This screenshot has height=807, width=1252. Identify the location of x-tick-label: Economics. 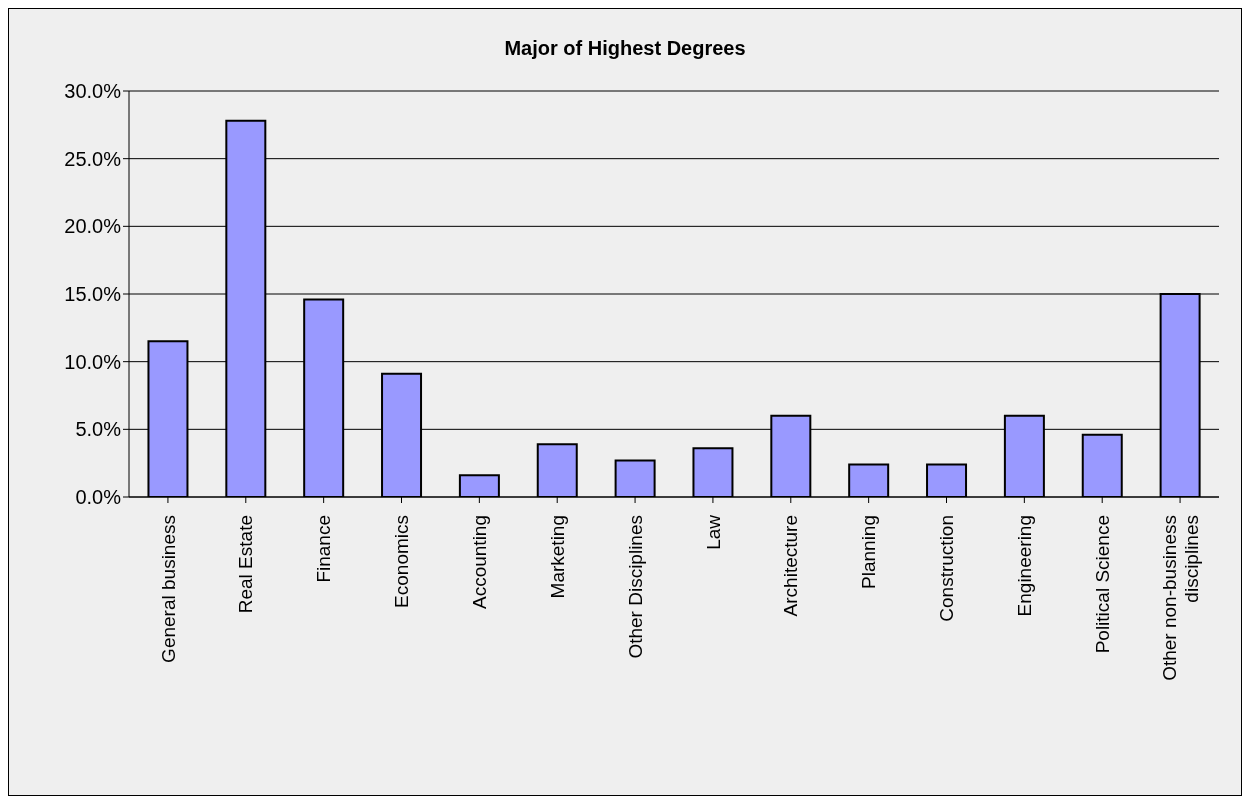
(402, 561).